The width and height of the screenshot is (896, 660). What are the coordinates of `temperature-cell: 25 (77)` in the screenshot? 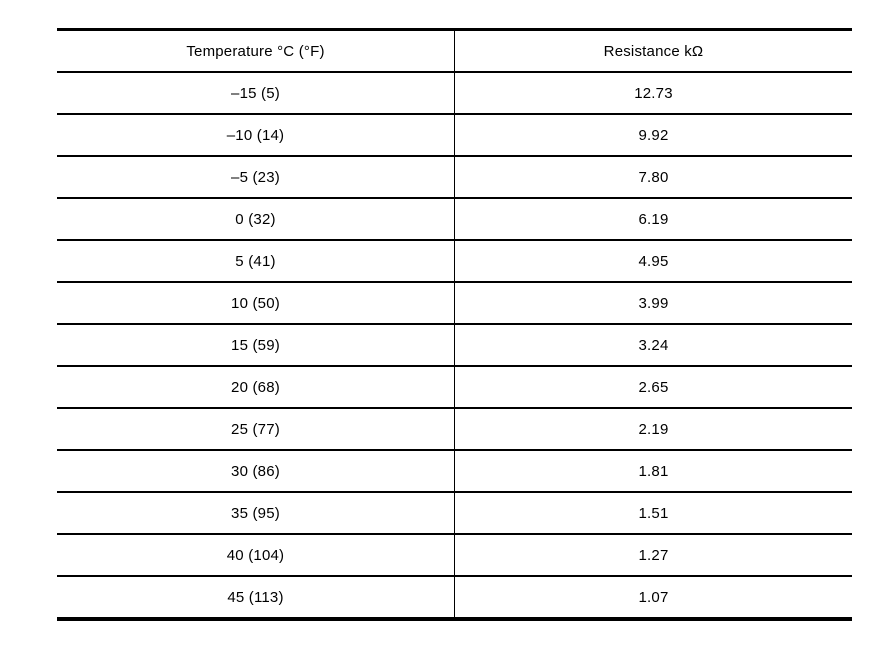 It's located at (256, 429).